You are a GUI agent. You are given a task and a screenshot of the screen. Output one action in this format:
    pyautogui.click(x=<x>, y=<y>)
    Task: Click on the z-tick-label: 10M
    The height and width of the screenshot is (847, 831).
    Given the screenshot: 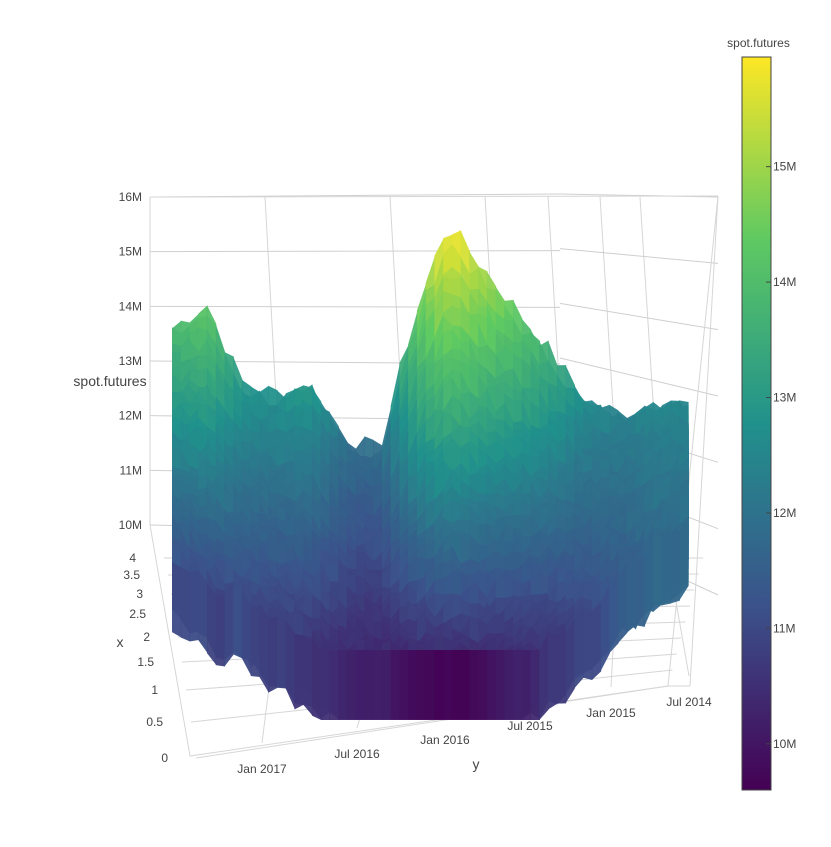 What is the action you would take?
    pyautogui.click(x=130, y=525)
    